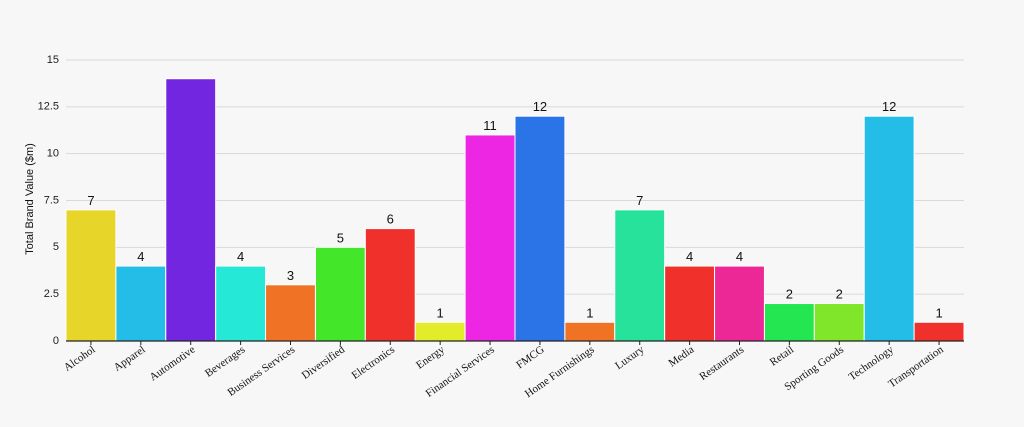 The image size is (1024, 427). I want to click on data-label: 11, so click(490, 125).